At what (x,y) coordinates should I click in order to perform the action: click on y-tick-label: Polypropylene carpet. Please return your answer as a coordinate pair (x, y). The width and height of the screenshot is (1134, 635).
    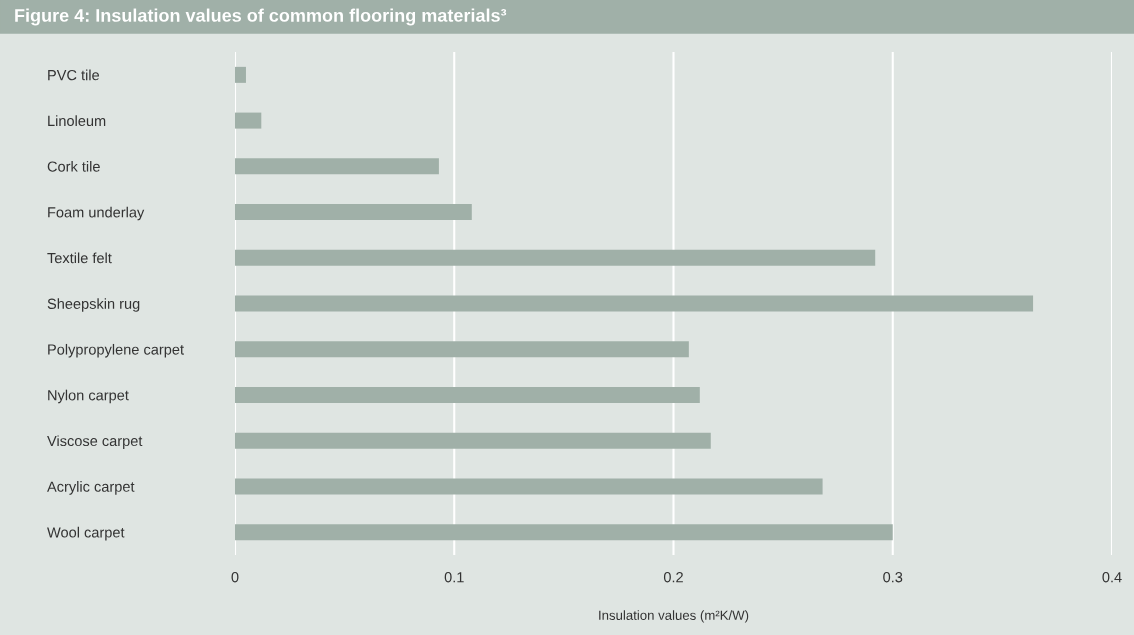
    Looking at the image, I should click on (116, 350).